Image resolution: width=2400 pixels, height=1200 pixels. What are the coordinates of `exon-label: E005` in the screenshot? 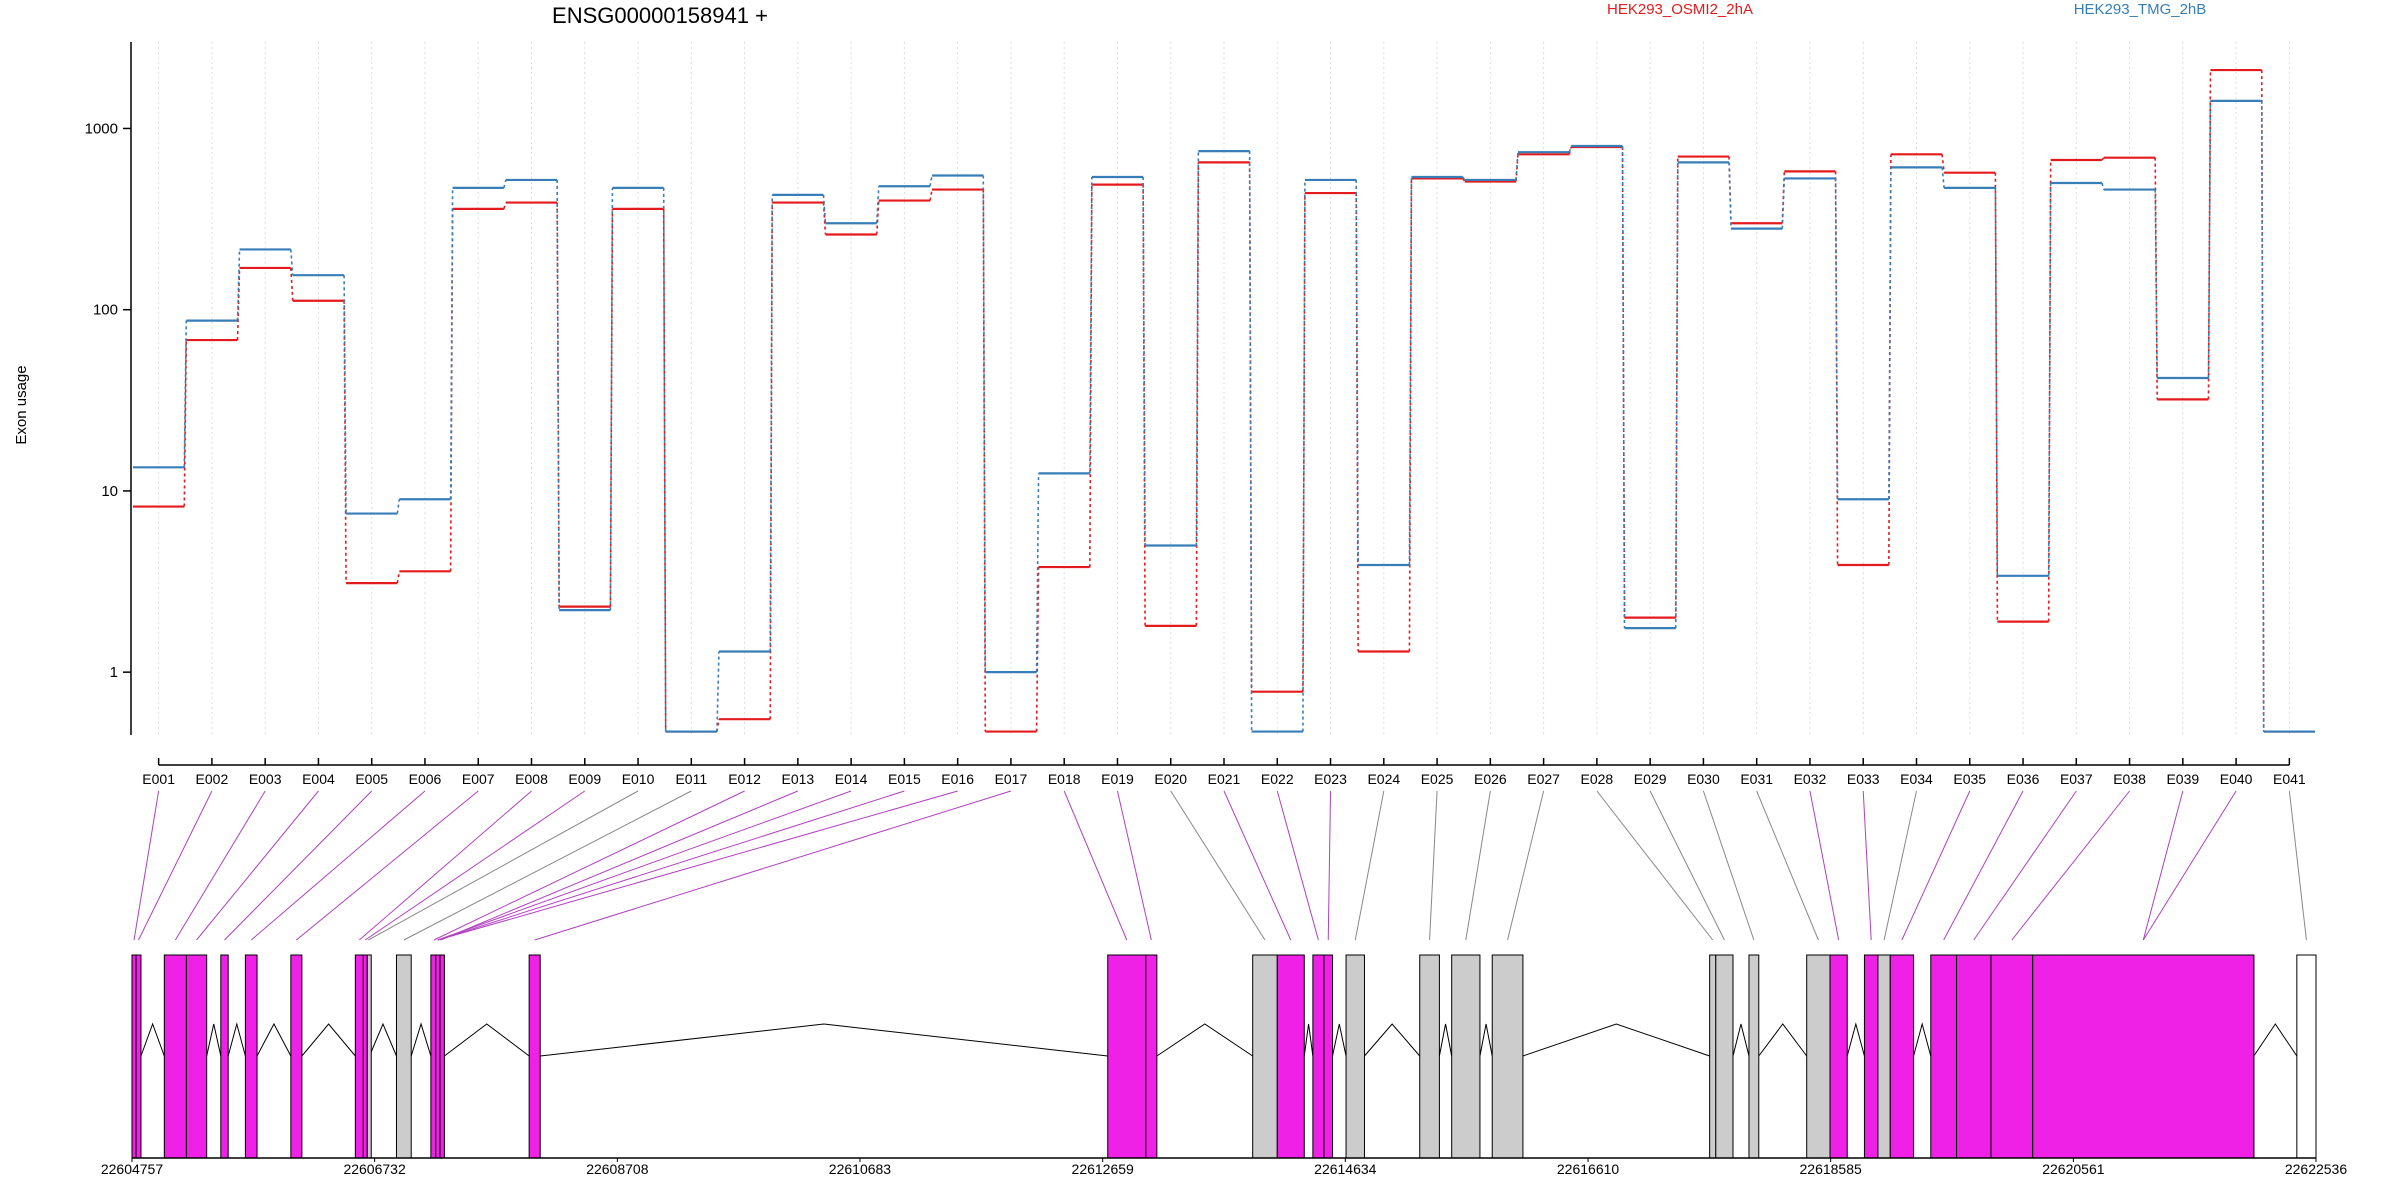 It's located at (371, 779).